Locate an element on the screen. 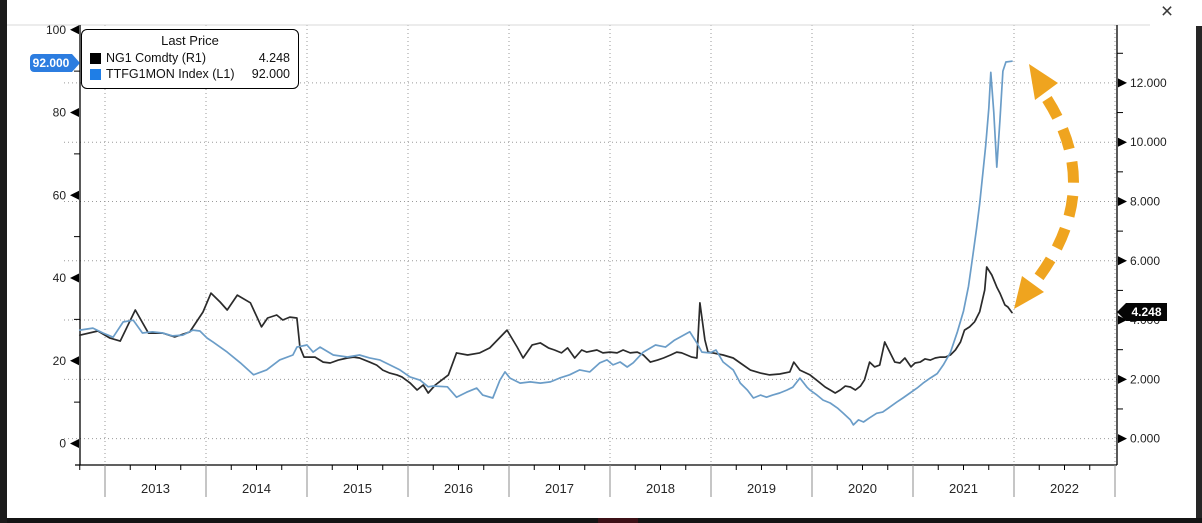 Image resolution: width=1202 pixels, height=523 pixels. ttf-swatch-icon is located at coordinates (95, 74).